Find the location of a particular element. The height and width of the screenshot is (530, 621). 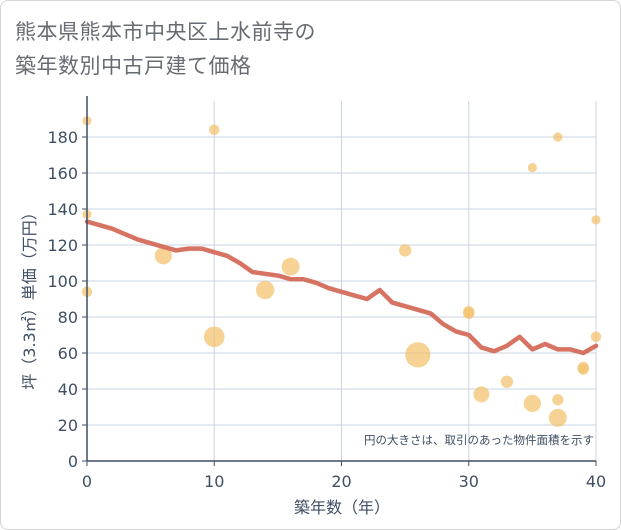

y-tick-label: 0 is located at coordinates (73, 461).